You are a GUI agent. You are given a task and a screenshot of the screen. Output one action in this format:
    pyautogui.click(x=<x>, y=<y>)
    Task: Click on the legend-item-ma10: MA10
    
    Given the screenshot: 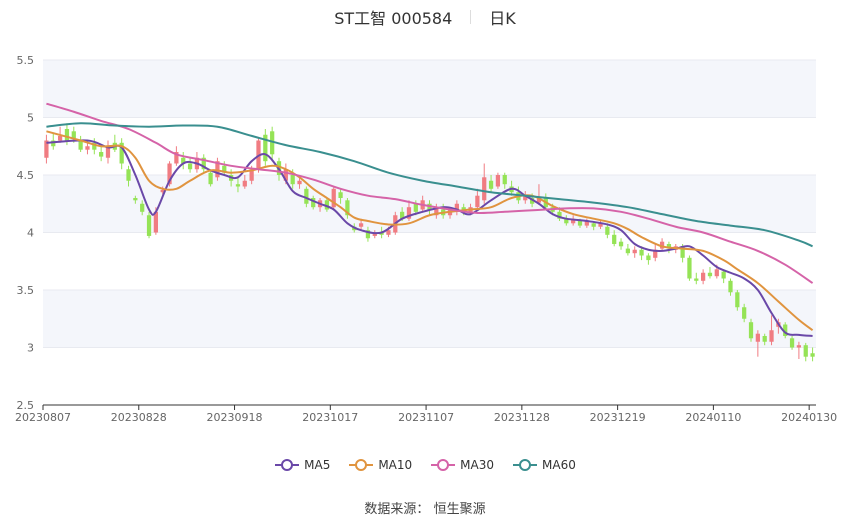 What is the action you would take?
    pyautogui.click(x=380, y=465)
    